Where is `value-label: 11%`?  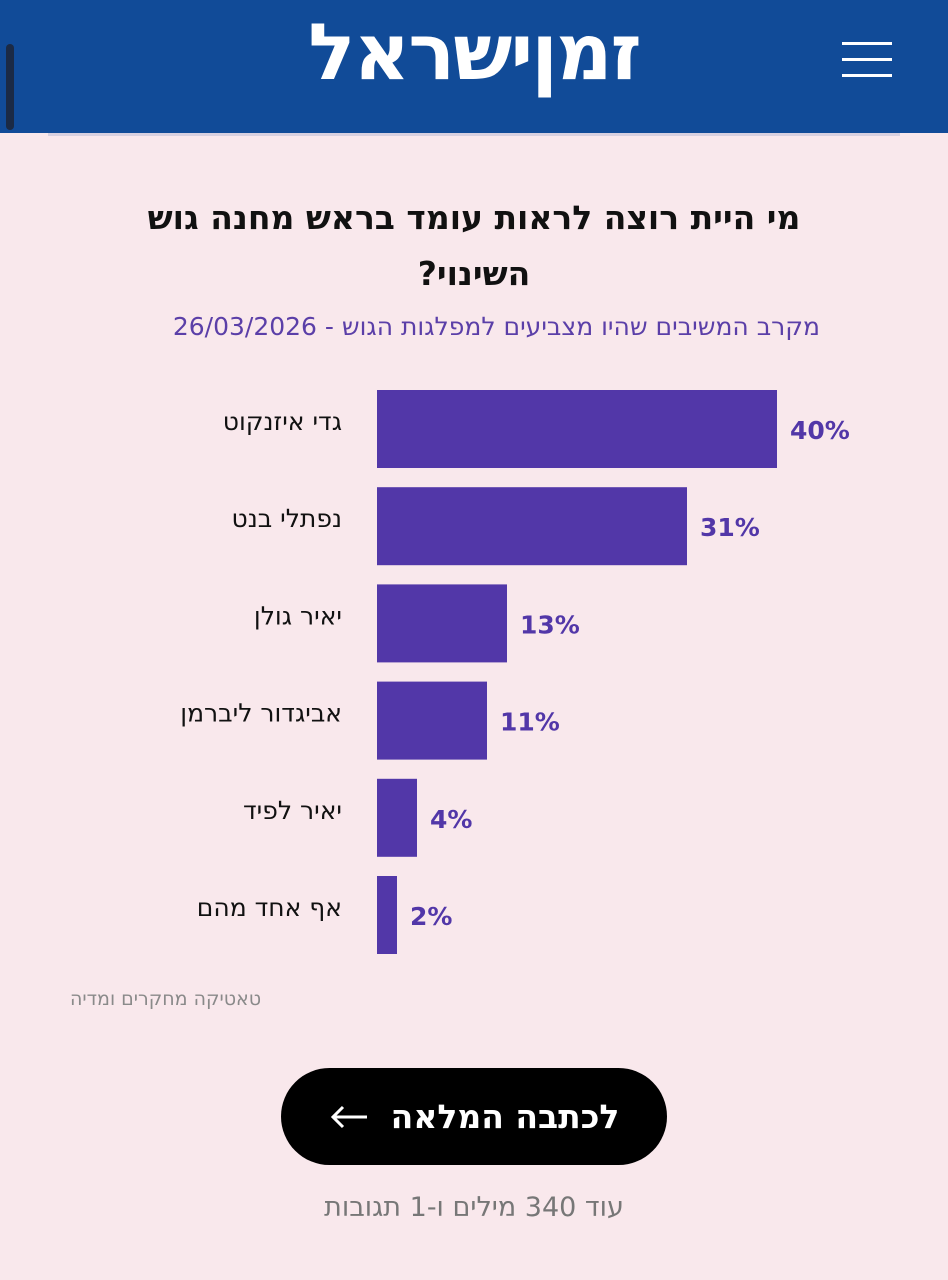
value-label: 11% is located at coordinates (530, 722).